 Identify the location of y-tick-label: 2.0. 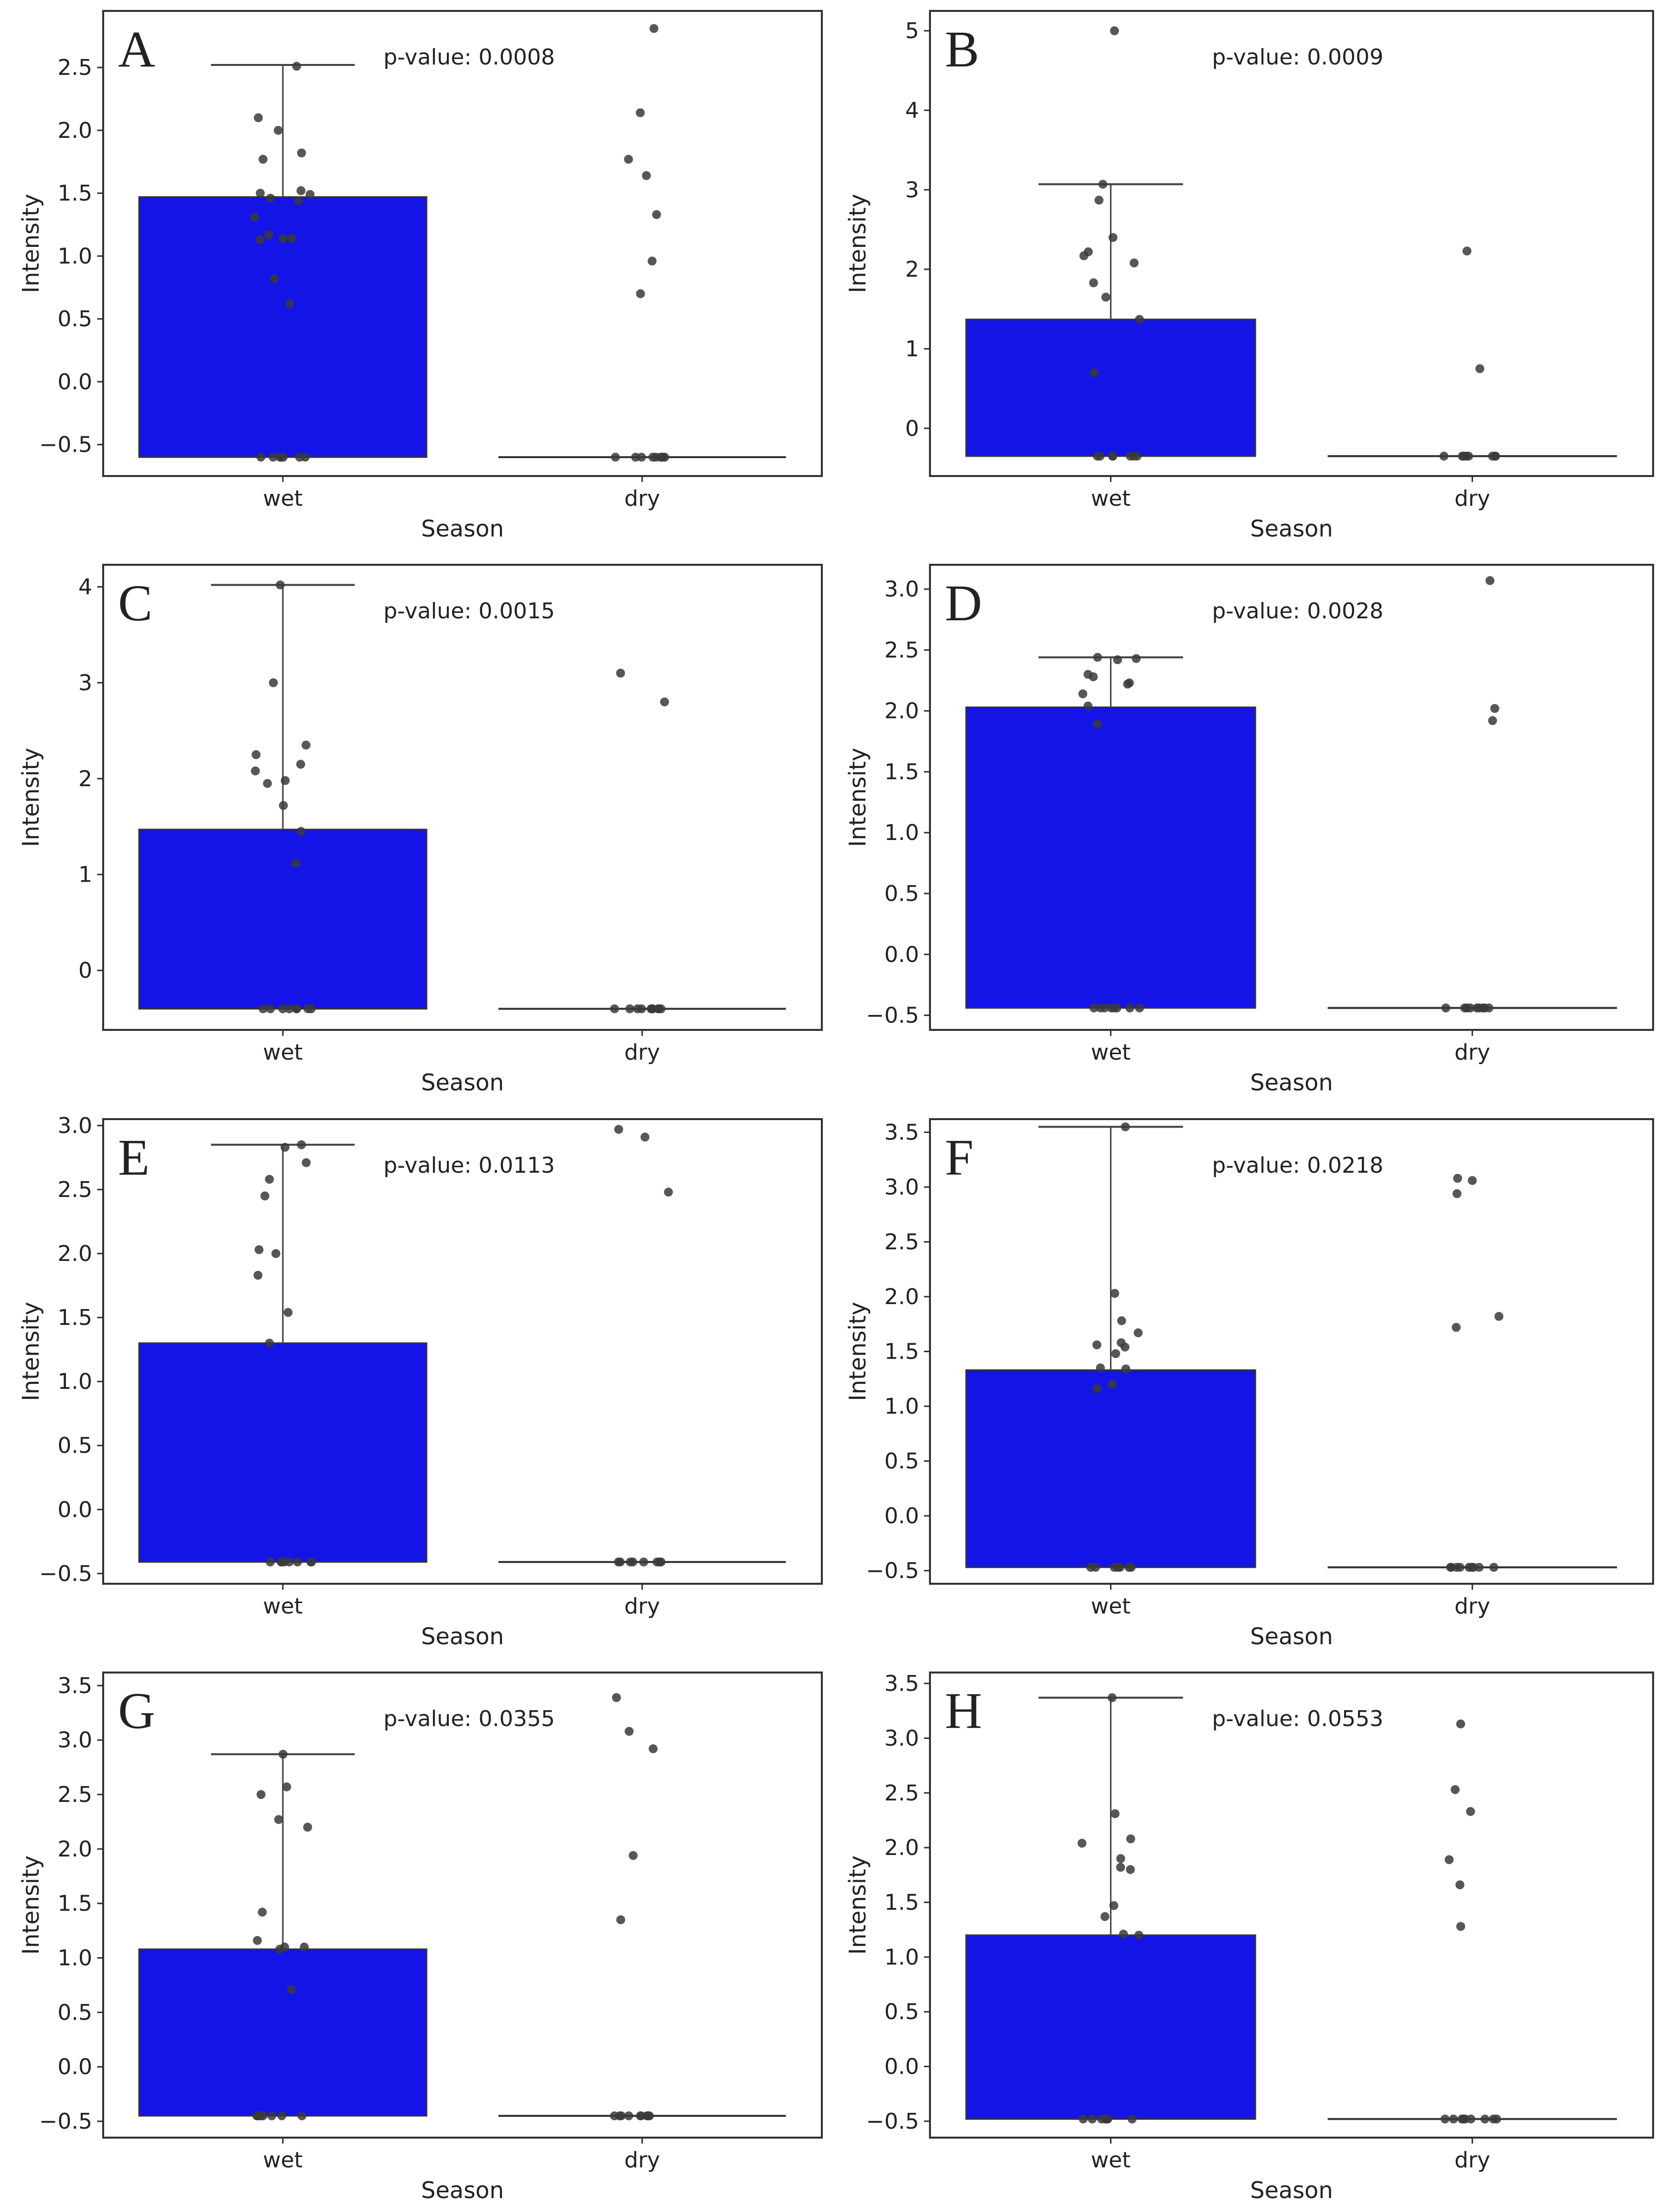
(75, 1254).